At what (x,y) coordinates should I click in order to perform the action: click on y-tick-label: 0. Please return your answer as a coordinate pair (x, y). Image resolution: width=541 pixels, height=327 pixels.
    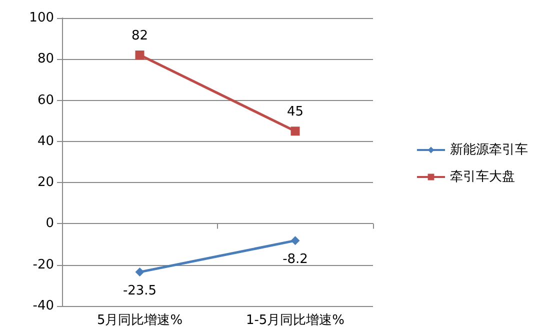
    Looking at the image, I should click on (50, 224).